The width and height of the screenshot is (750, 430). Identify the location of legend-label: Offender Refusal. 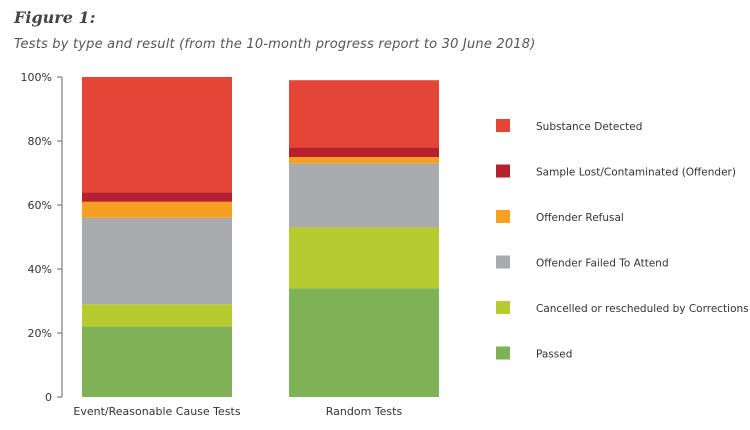
(580, 218).